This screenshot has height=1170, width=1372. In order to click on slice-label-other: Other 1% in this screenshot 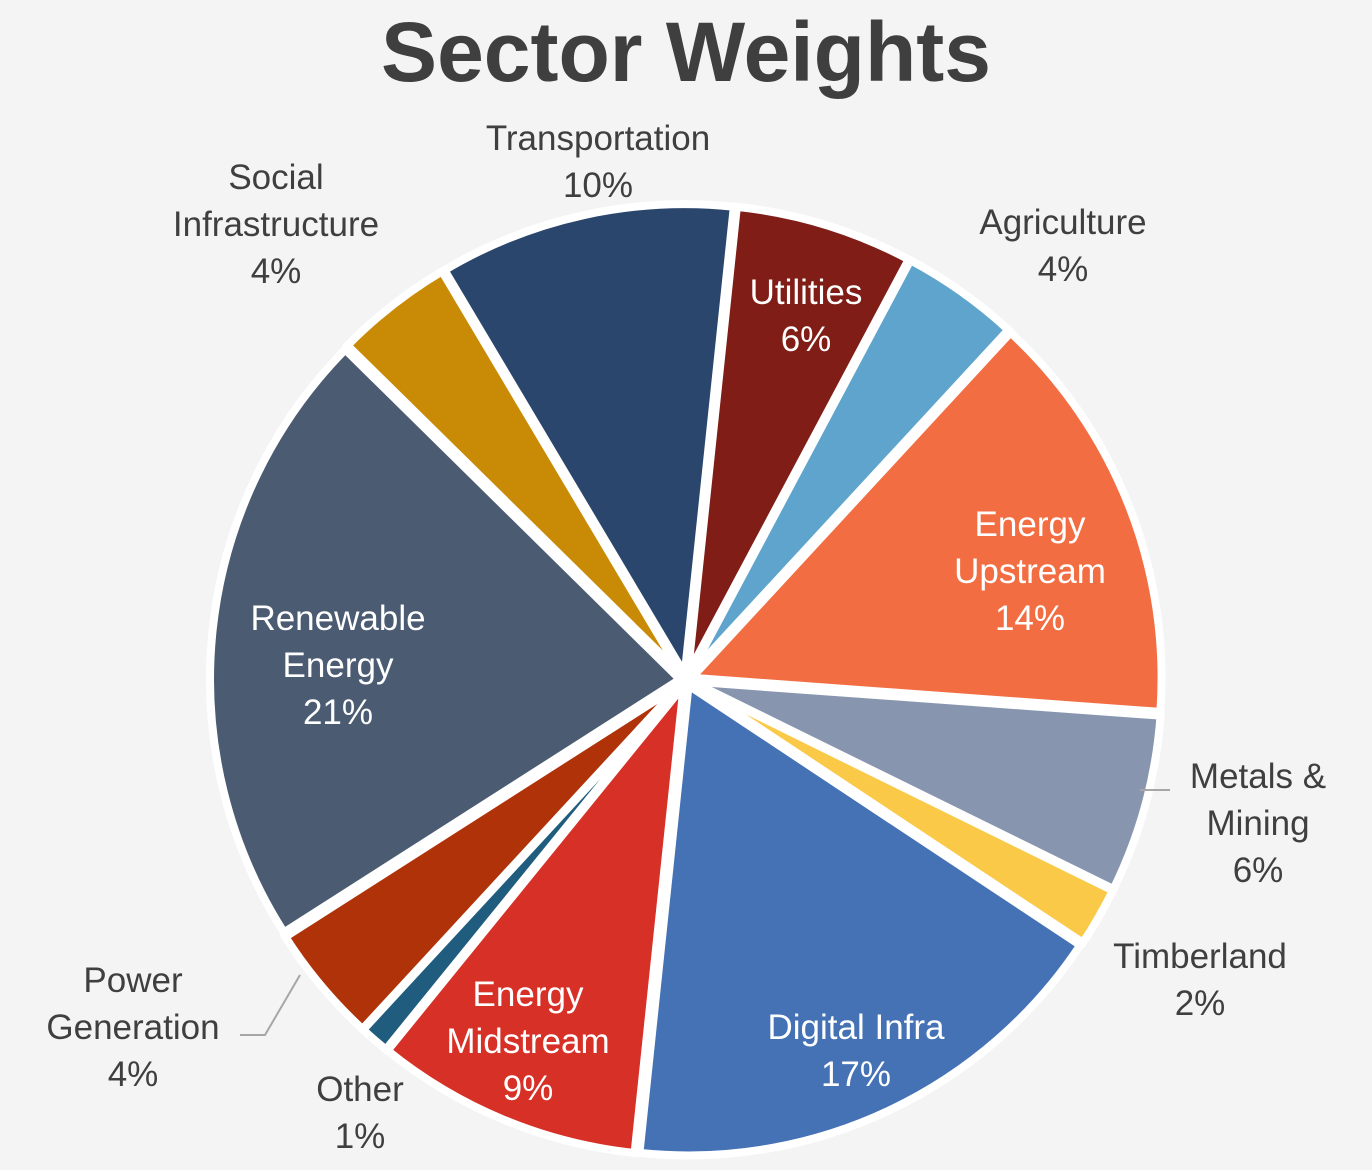, I will do `click(360, 1113)`.